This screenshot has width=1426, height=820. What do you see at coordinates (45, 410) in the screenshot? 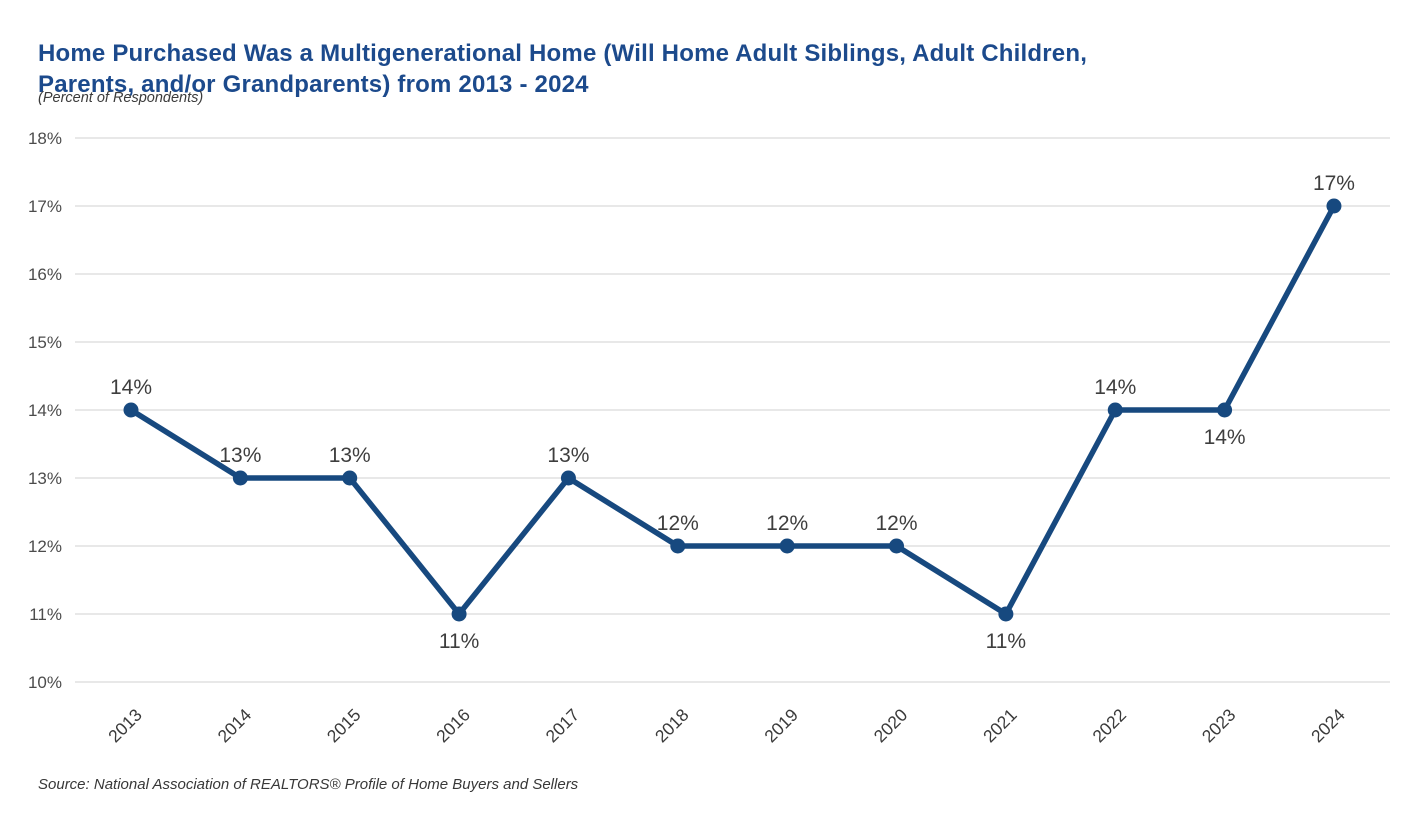
I see `y-axis-tick-label: 14%` at bounding box center [45, 410].